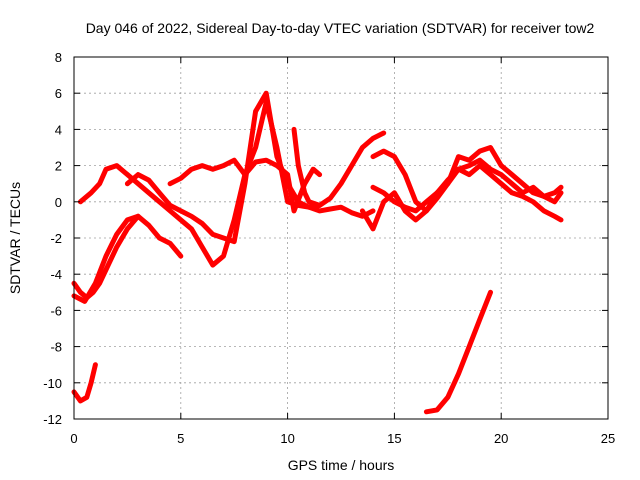 The height and width of the screenshot is (480, 640). Describe the element at coordinates (342, 438) in the screenshot. I see `x-tick-labels: 0 5 10 15 20 25` at that location.